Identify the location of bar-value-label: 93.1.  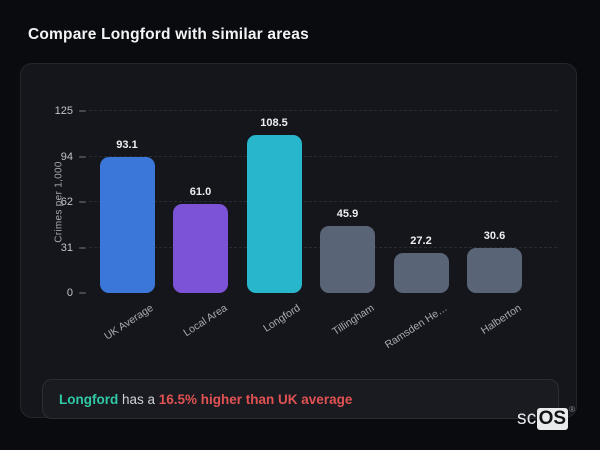
(127, 145).